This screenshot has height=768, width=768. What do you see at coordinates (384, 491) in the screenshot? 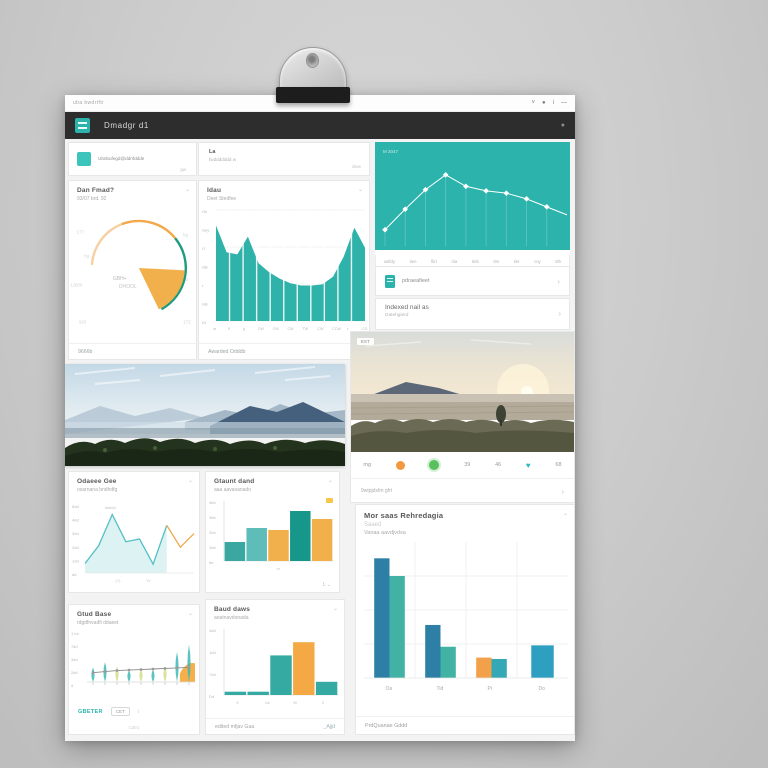
I see `meta-center: sfm gfrt` at bounding box center [384, 491].